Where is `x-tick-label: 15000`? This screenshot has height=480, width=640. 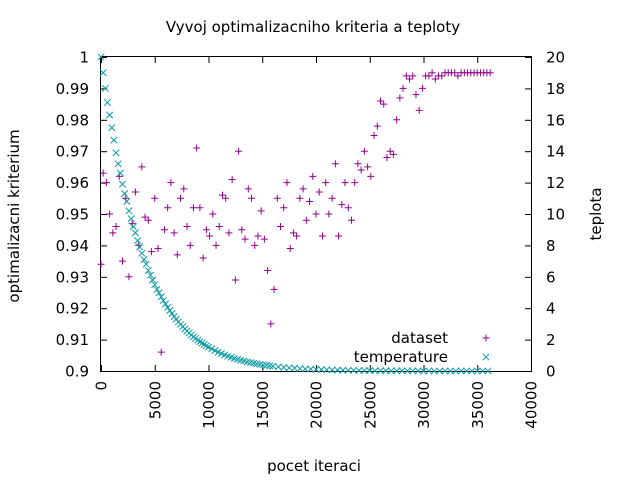 x-tick-label: 15000 is located at coordinates (263, 405).